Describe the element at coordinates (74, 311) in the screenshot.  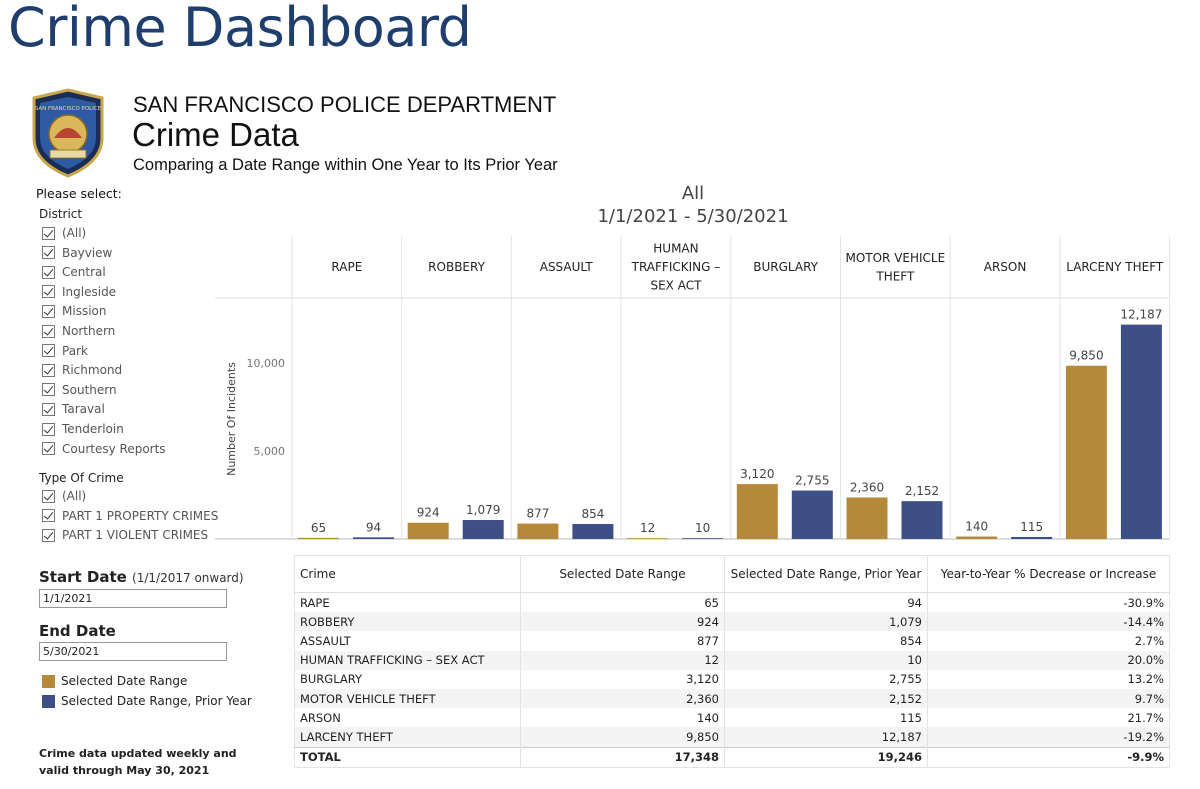
I see `district-checkbox-item: Mission` at that location.